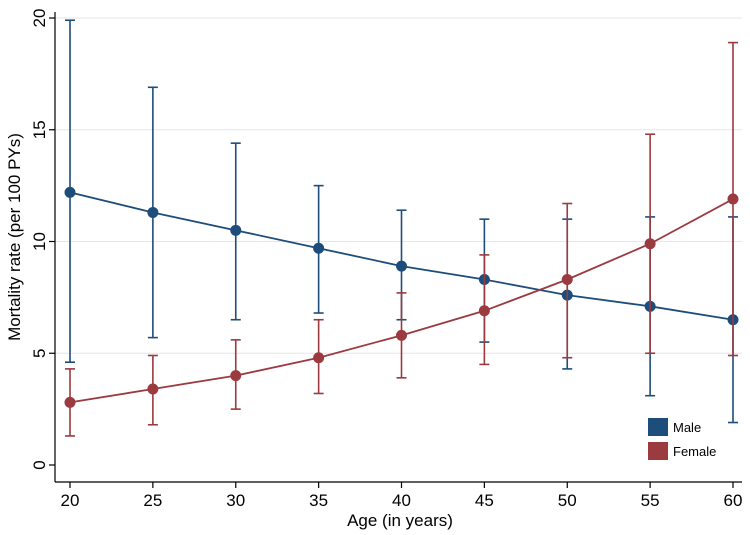  What do you see at coordinates (39, 241) in the screenshot?
I see `y-tick-label-10: 10` at bounding box center [39, 241].